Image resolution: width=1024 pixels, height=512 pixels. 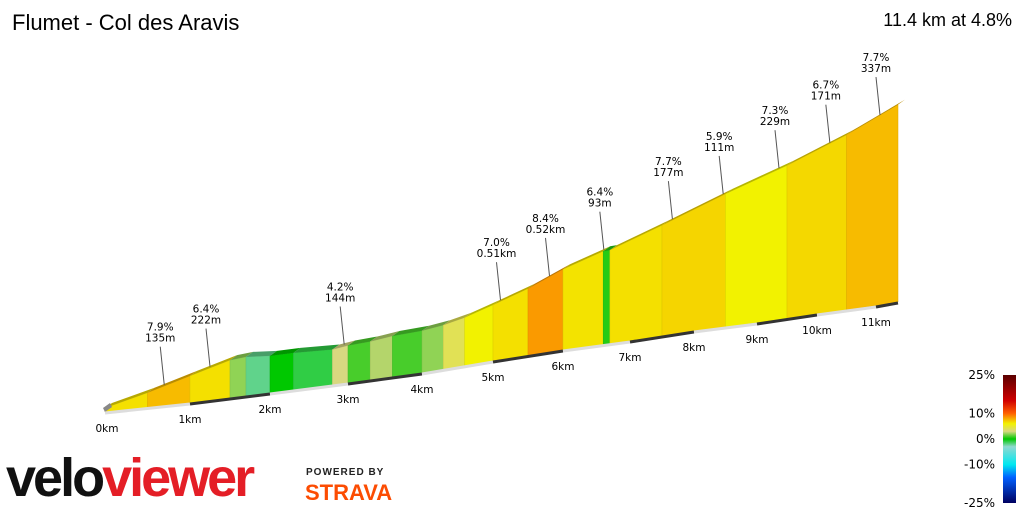 I want to click on annotation-grade: 6.7%, so click(x=826, y=86).